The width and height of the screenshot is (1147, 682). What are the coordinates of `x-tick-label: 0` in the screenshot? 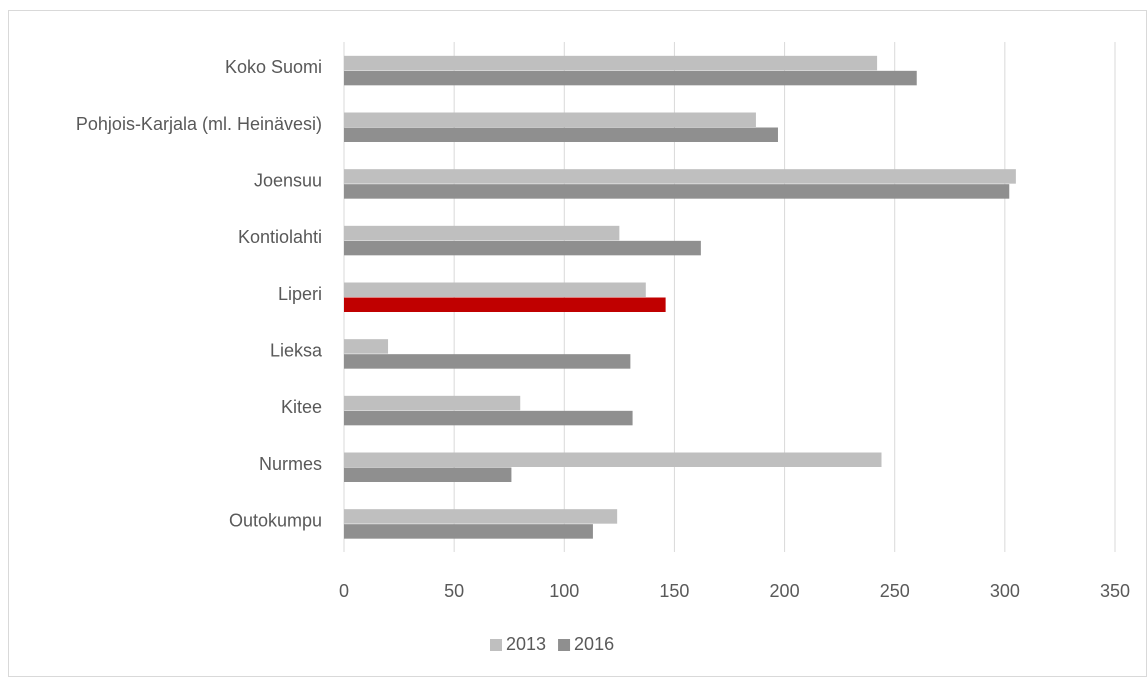 It's located at (344, 591).